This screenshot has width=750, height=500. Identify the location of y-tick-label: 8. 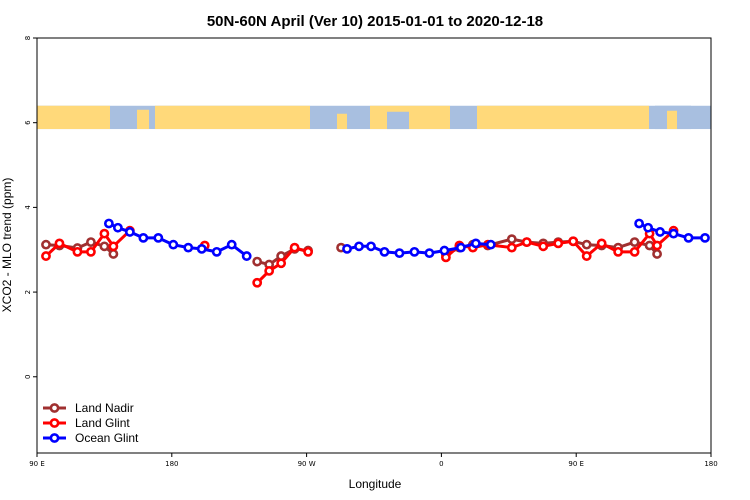
(28, 38).